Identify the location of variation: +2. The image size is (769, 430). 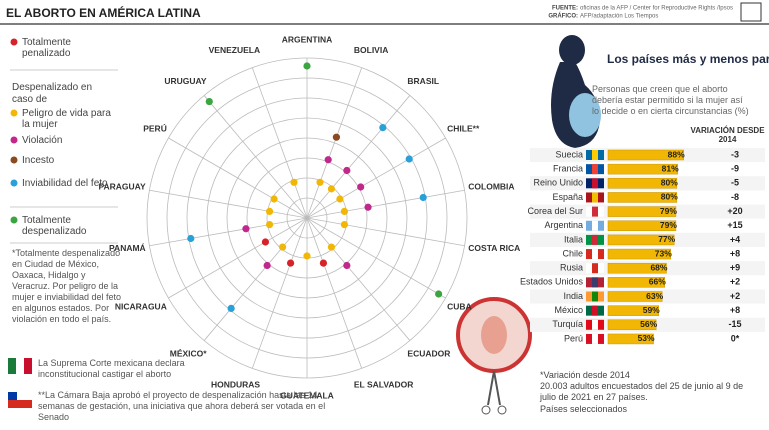
(735, 282).